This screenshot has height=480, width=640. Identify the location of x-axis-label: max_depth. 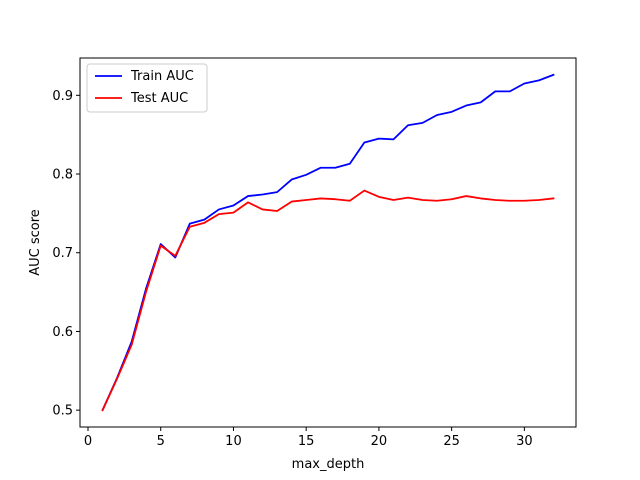
(328, 464).